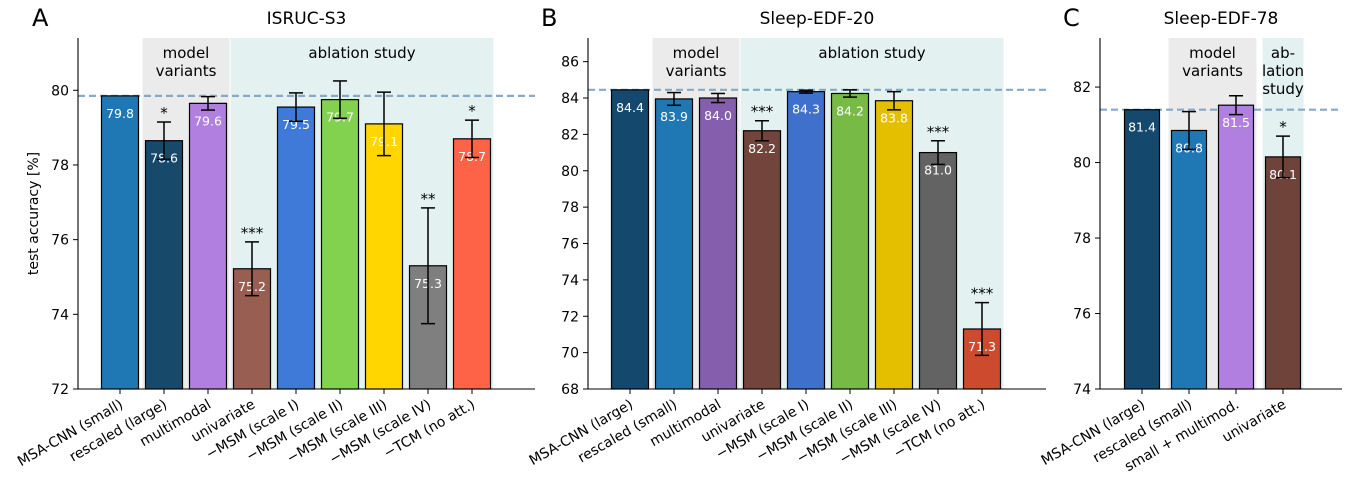 The height and width of the screenshot is (478, 1360). Describe the element at coordinates (762, 148) in the screenshot. I see `bar-value-label: 82.2` at that location.